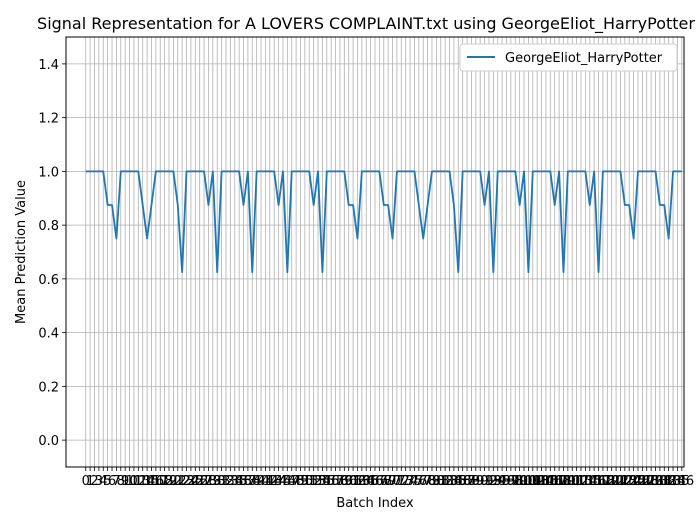 The height and width of the screenshot is (525, 700). What do you see at coordinates (287, 481) in the screenshot?
I see `x-tick-label: 46` at bounding box center [287, 481].